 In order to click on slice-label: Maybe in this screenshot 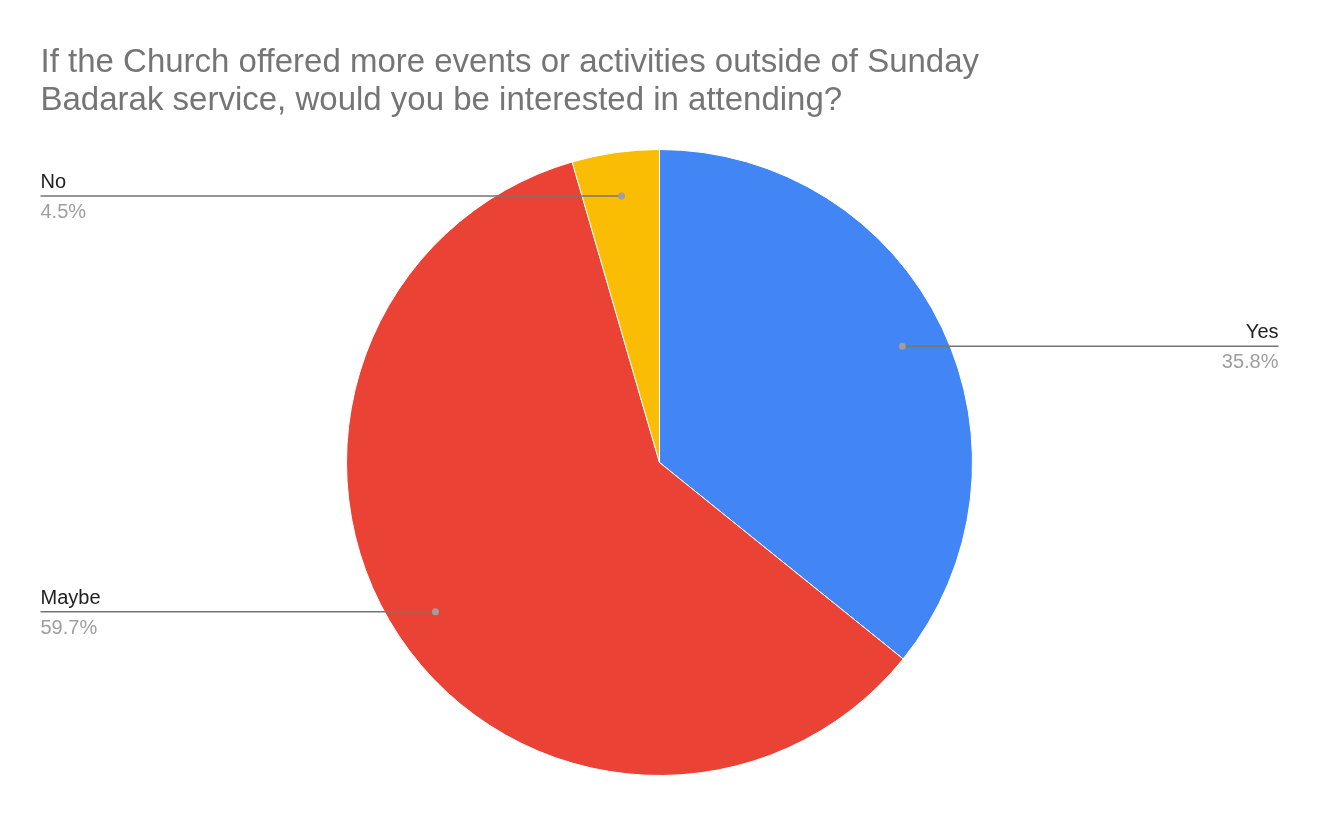, I will do `click(70, 596)`.